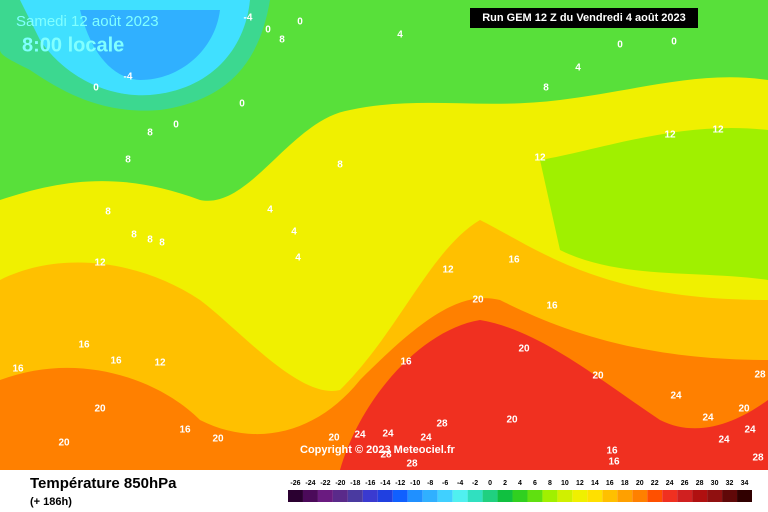  Describe the element at coordinates (670, 483) in the screenshot. I see `scale-label: 24` at that location.